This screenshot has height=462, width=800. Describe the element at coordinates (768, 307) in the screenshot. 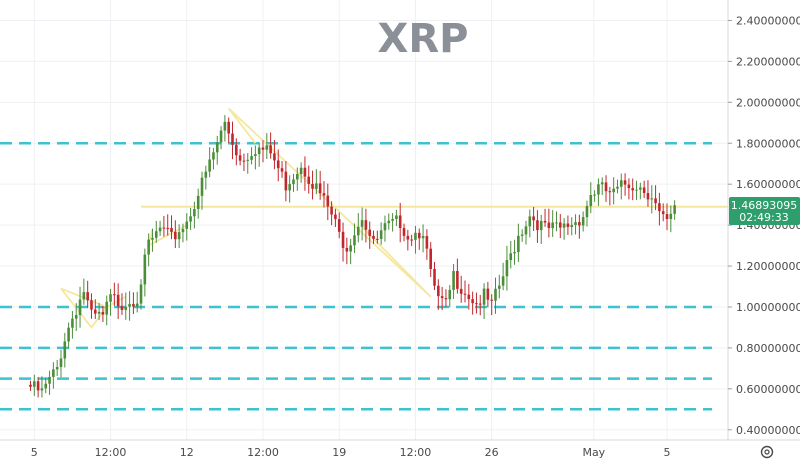

I see `y-tick-label: 1.00000000` at that location.